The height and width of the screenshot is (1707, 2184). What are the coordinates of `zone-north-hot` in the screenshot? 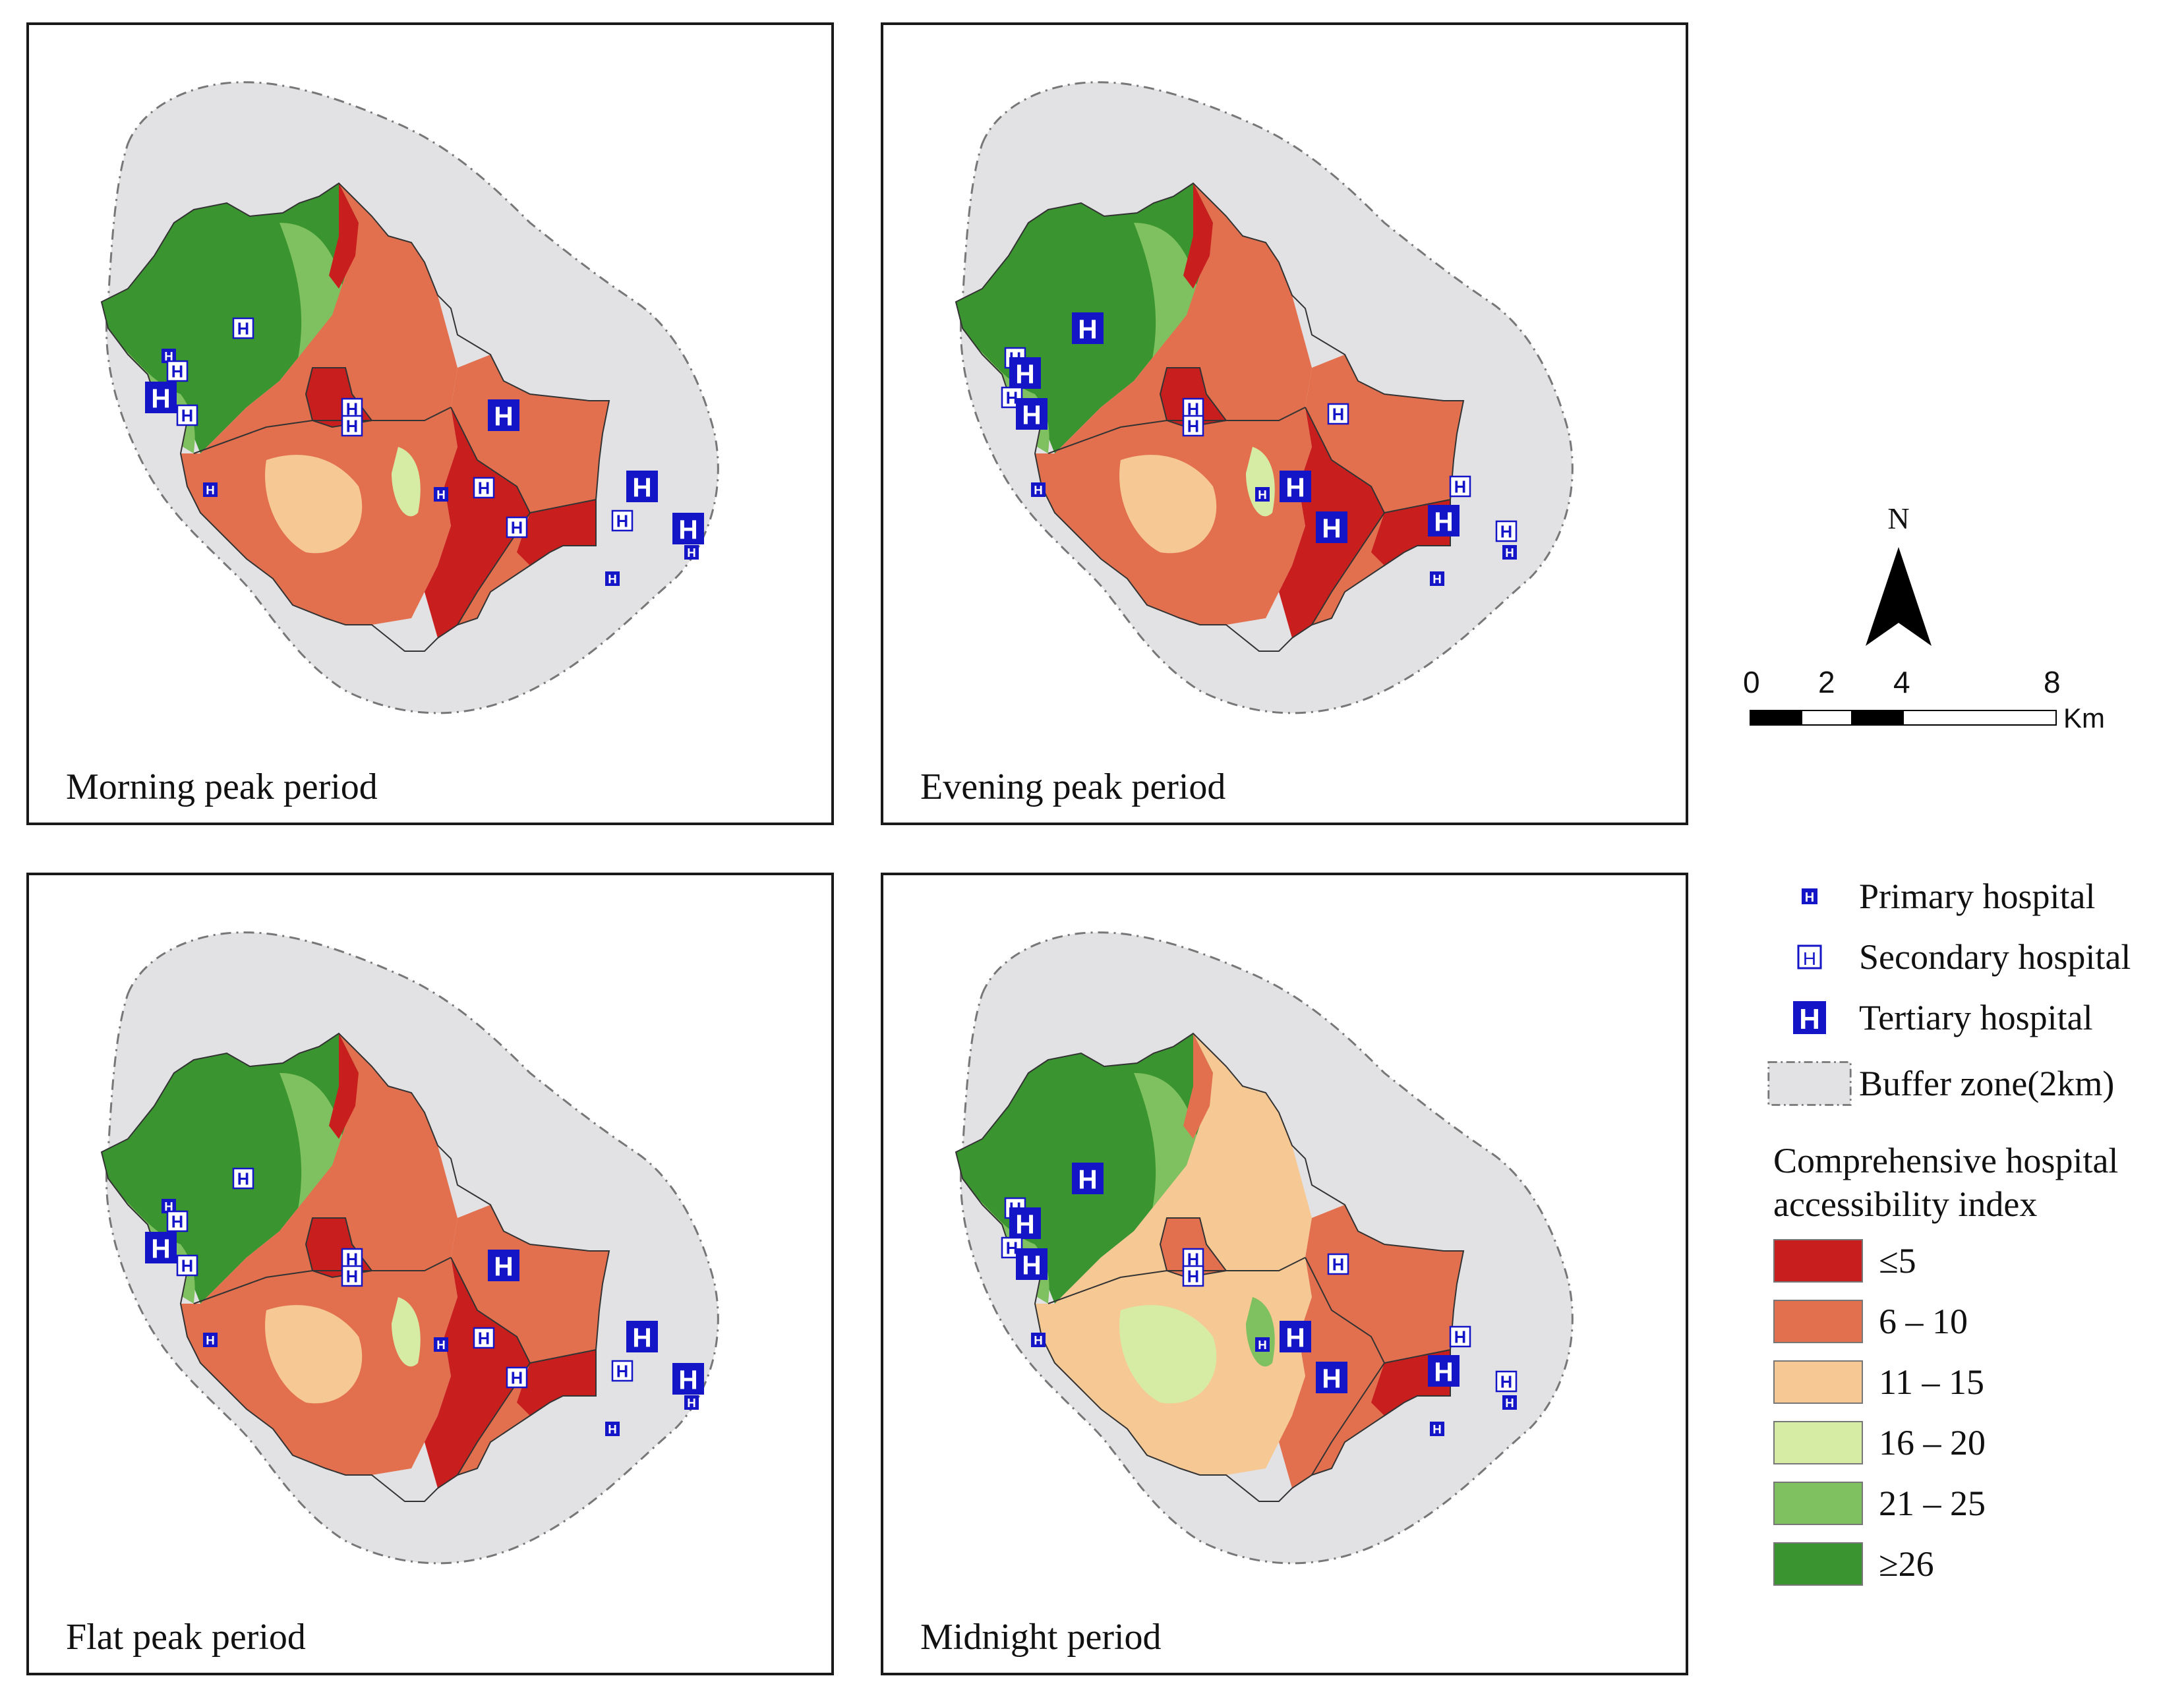 It's located at (1198, 1086).